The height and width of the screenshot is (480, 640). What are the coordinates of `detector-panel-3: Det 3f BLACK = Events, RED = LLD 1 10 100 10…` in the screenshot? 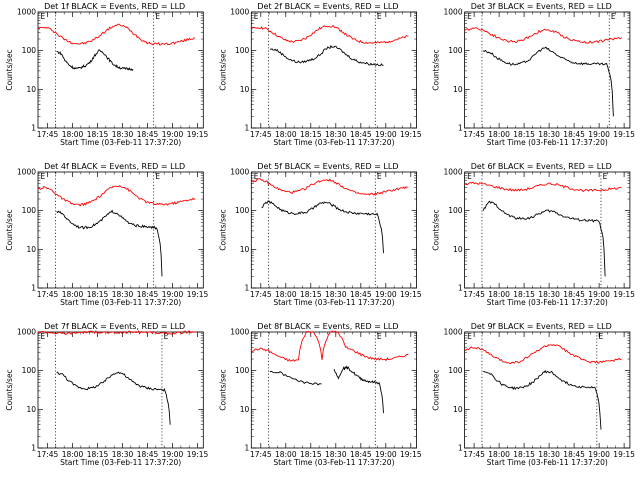 It's located at (534, 74).